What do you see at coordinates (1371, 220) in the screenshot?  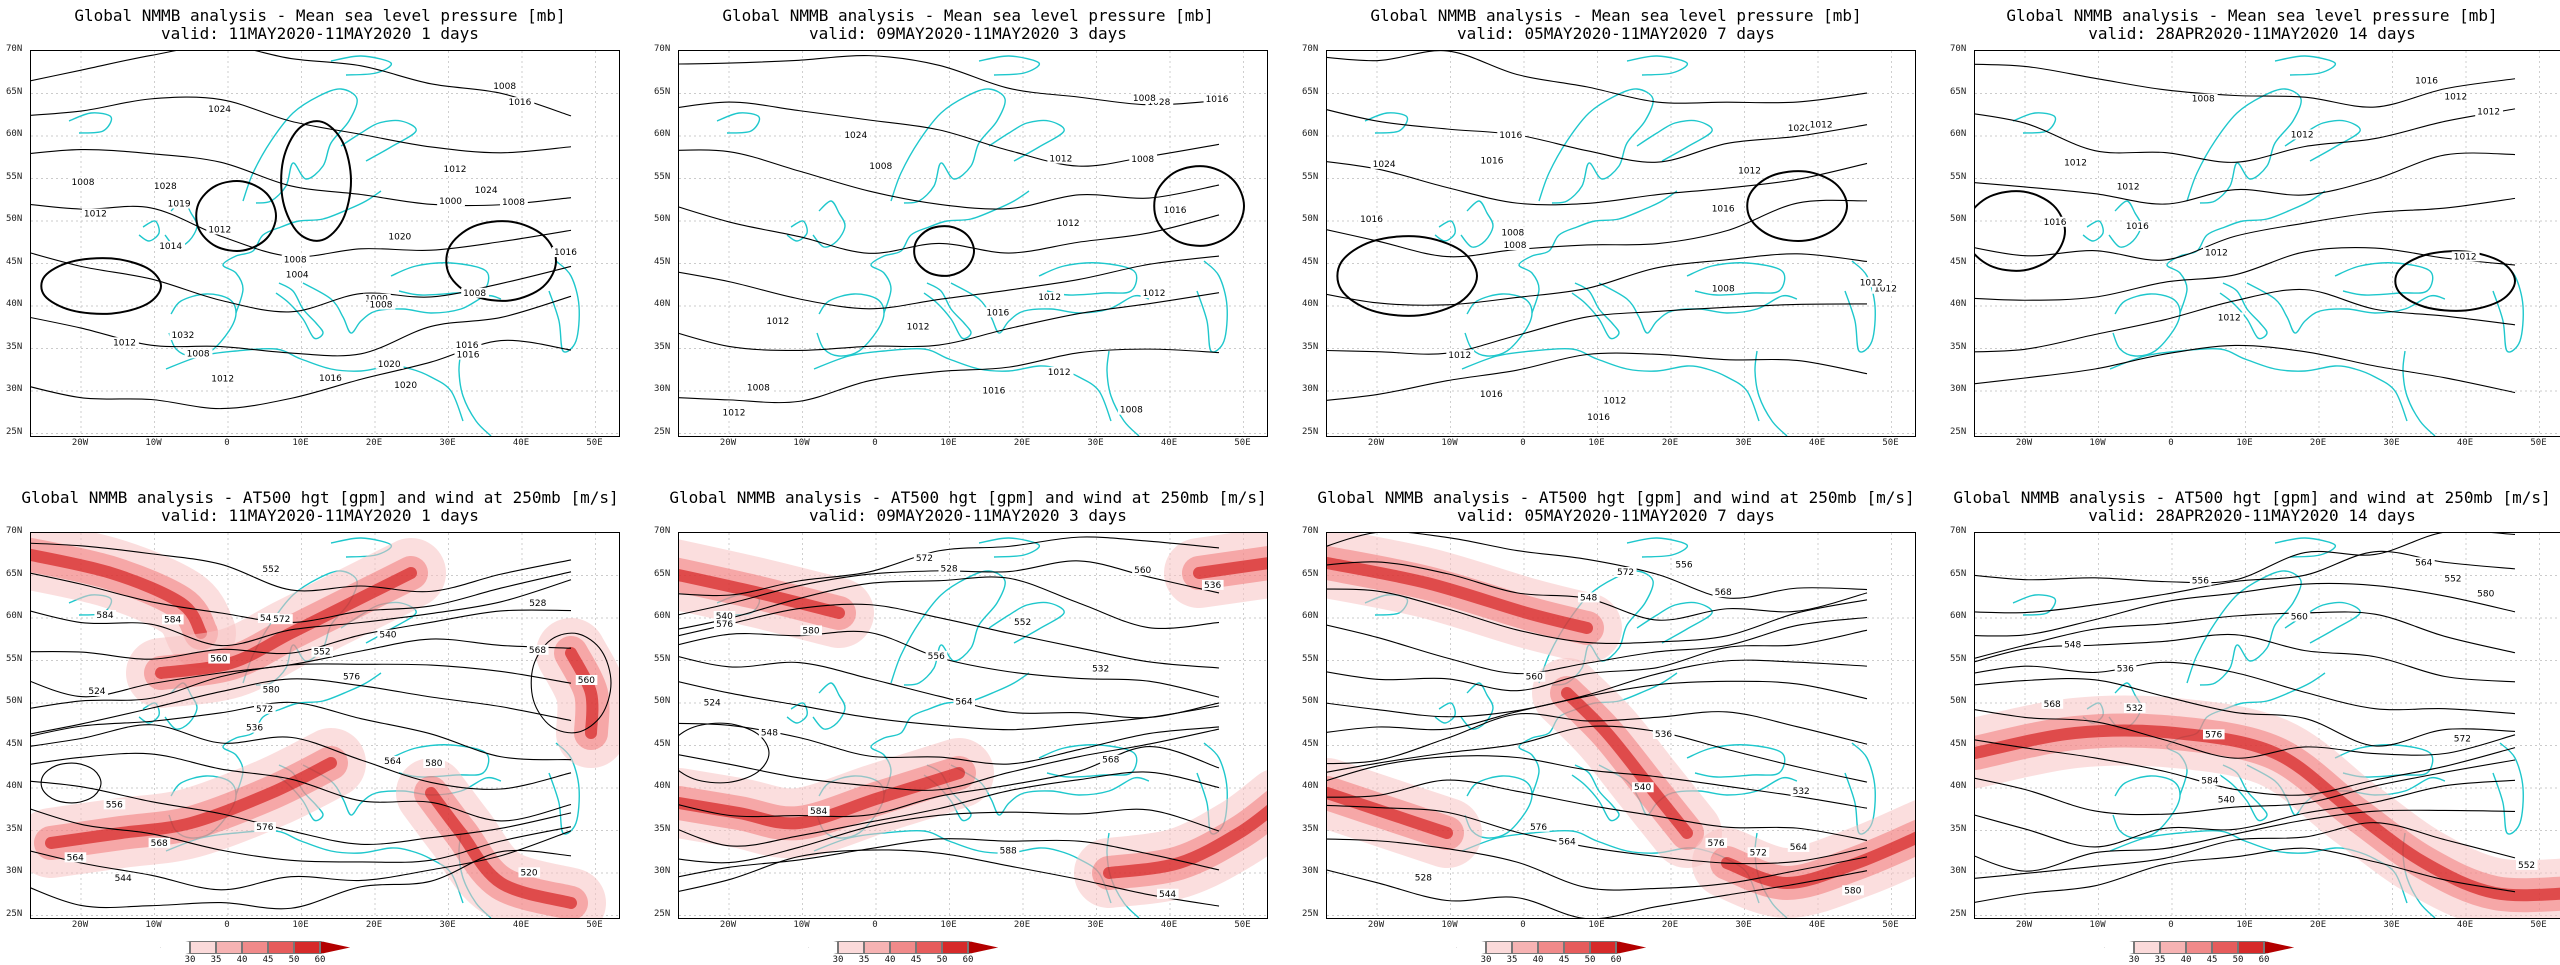 I see `contour-label: 1016` at bounding box center [1371, 220].